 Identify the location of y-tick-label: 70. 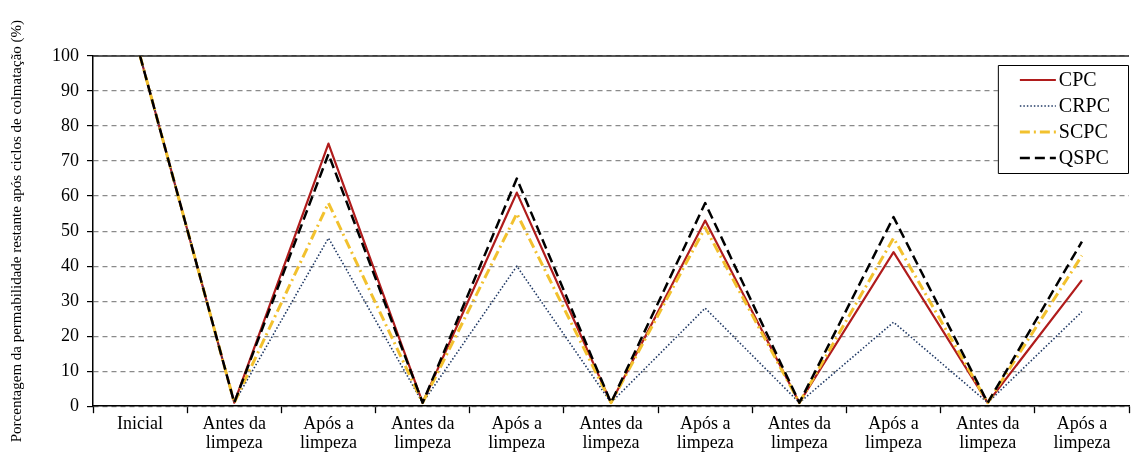
(70, 159).